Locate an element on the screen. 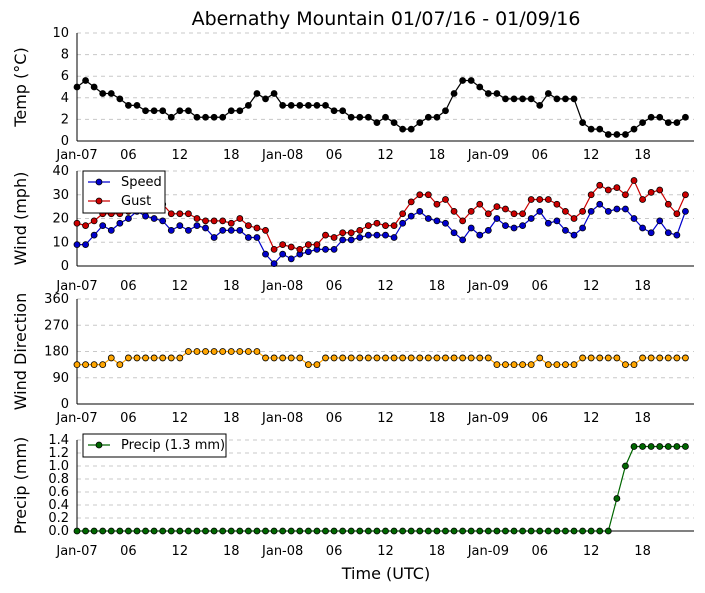 Image resolution: width=705 pixels, height=593 pixels. y-tick-label: 0 is located at coordinates (65, 404).